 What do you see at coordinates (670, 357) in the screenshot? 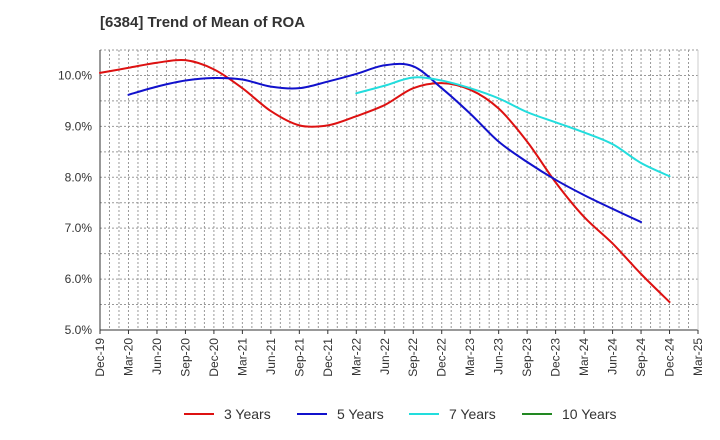
I see `x-tick-label: Dec-24` at bounding box center [670, 357].